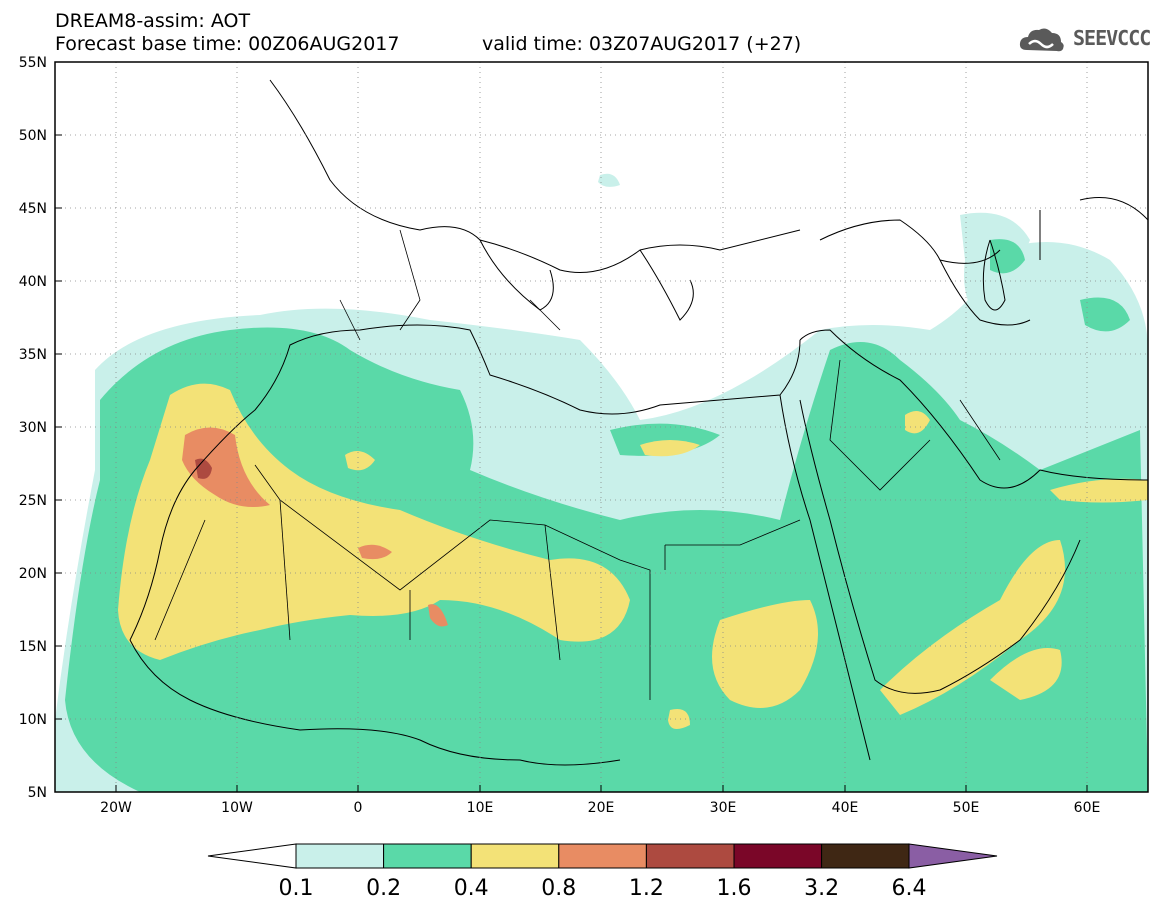 This screenshot has height=905, width=1165. What do you see at coordinates (383, 888) in the screenshot?
I see `colorbar-label: 0.2` at bounding box center [383, 888].